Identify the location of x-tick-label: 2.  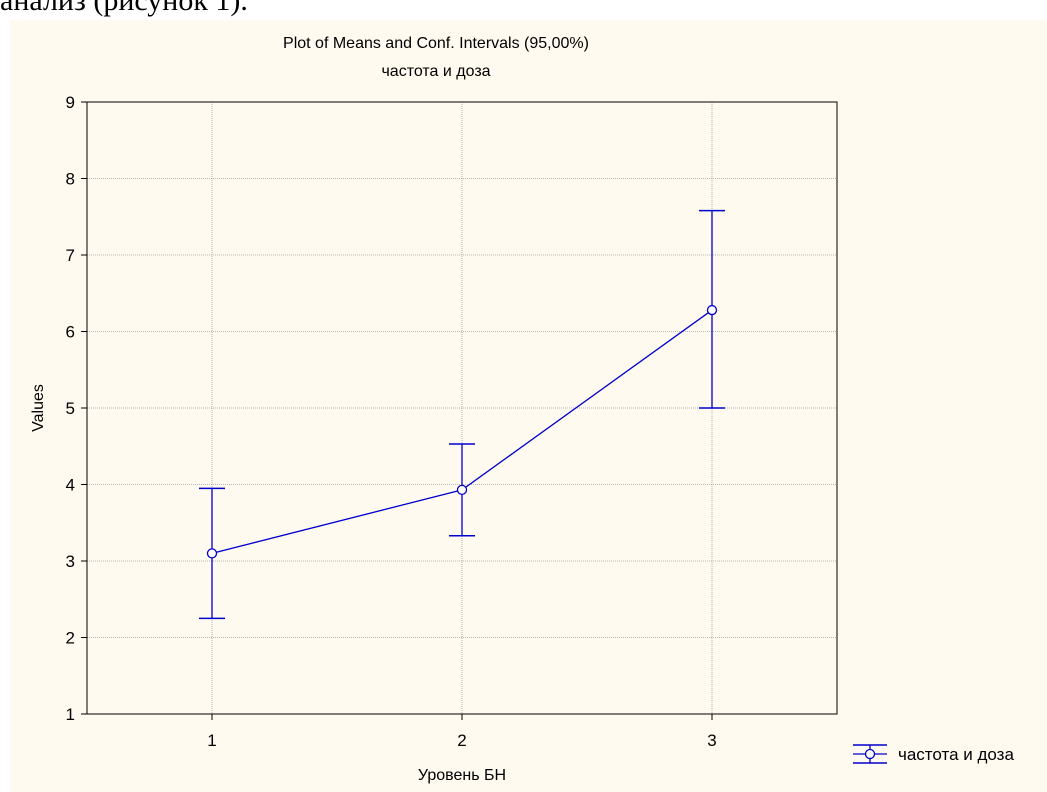
(461, 740).